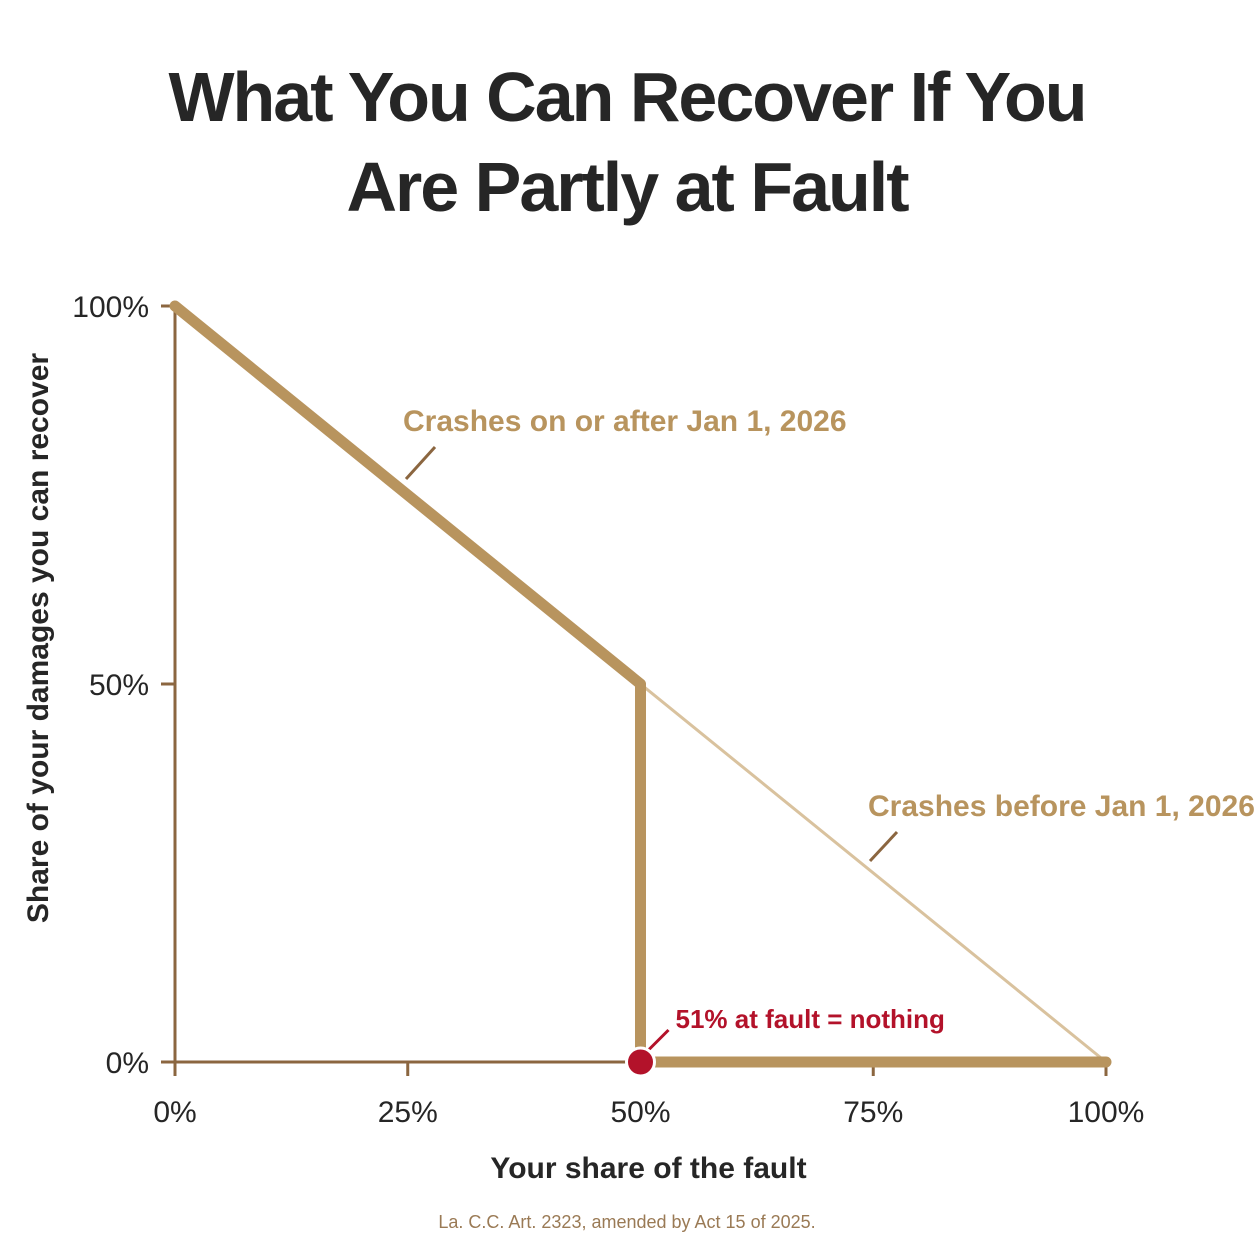 The image size is (1254, 1254). What do you see at coordinates (110, 307) in the screenshot?
I see `y-tick-label: 100%` at bounding box center [110, 307].